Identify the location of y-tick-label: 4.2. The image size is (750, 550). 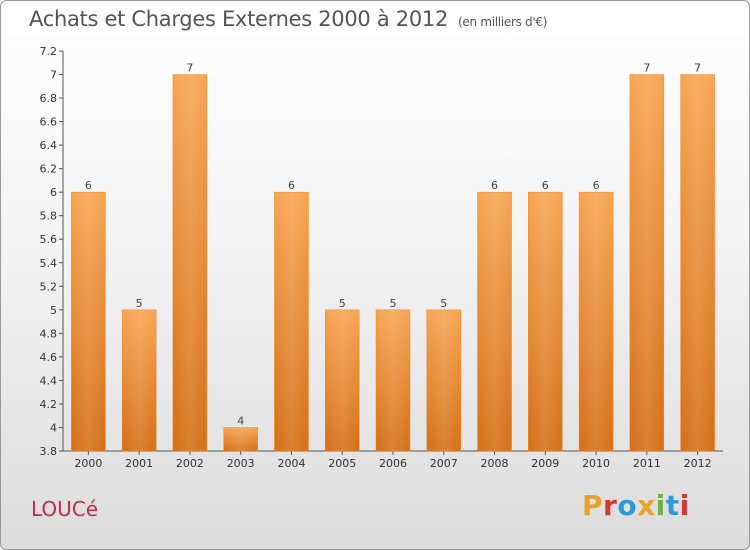
(49, 404).